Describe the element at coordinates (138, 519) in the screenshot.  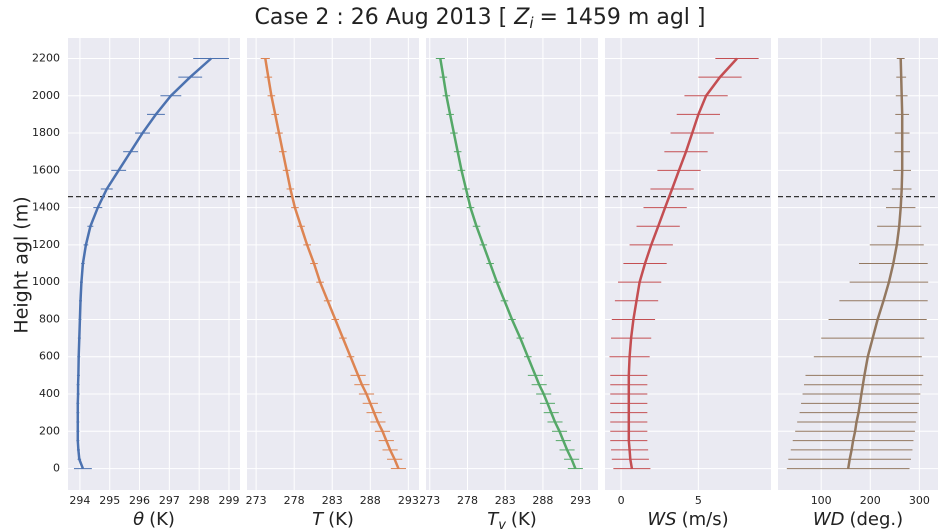
I see `x-label-var: θ` at that location.